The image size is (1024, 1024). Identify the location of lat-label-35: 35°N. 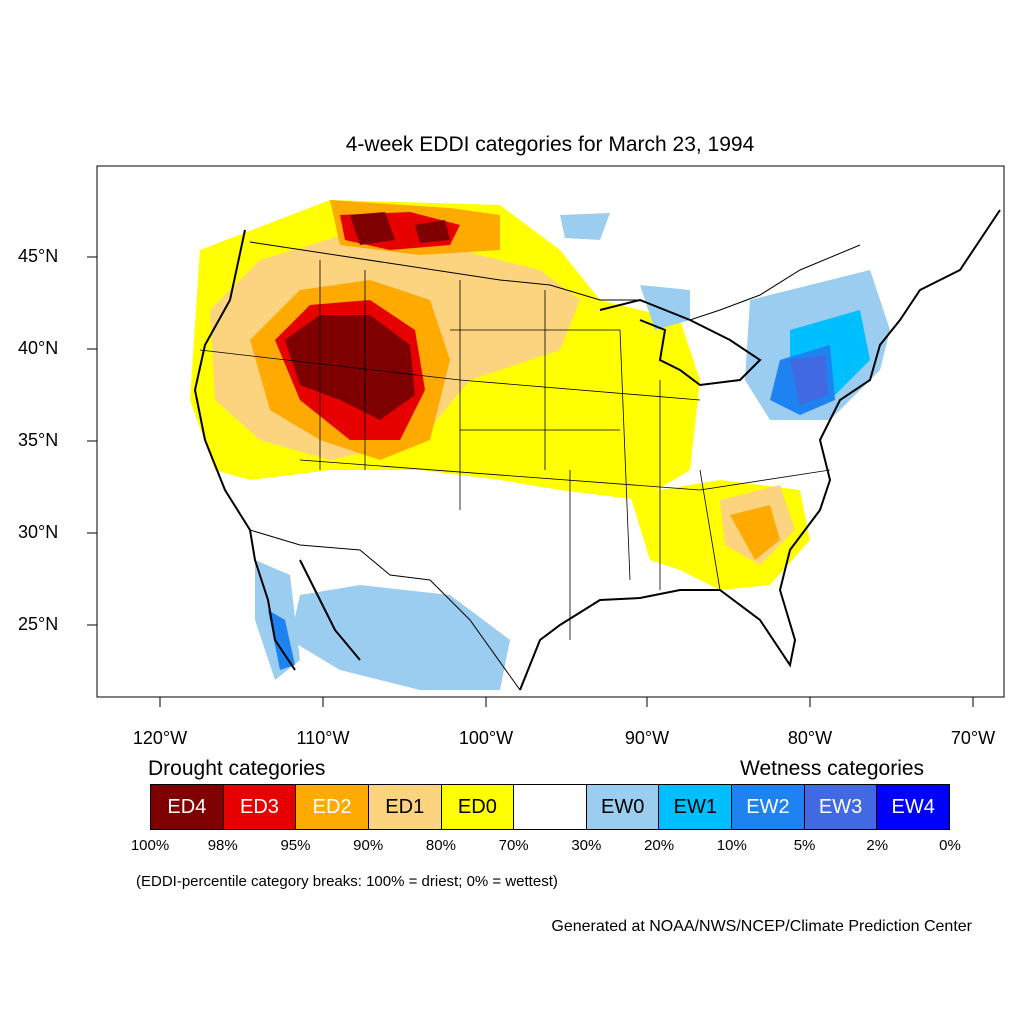
(38, 440).